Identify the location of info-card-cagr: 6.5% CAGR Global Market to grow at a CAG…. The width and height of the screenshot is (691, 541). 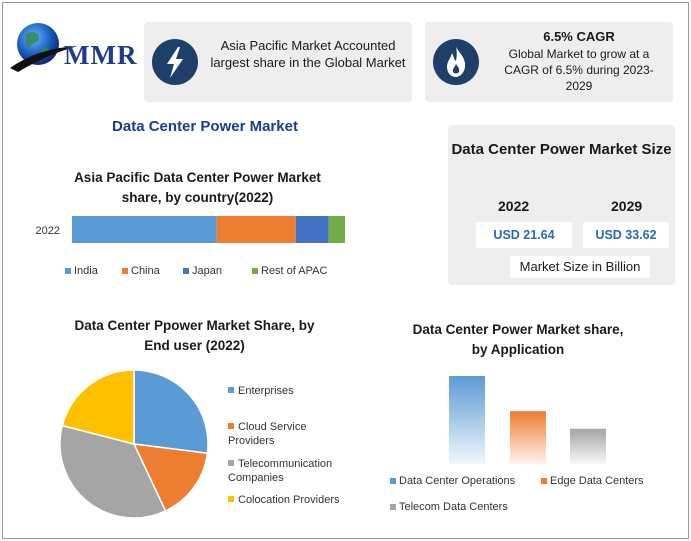
(549, 62).